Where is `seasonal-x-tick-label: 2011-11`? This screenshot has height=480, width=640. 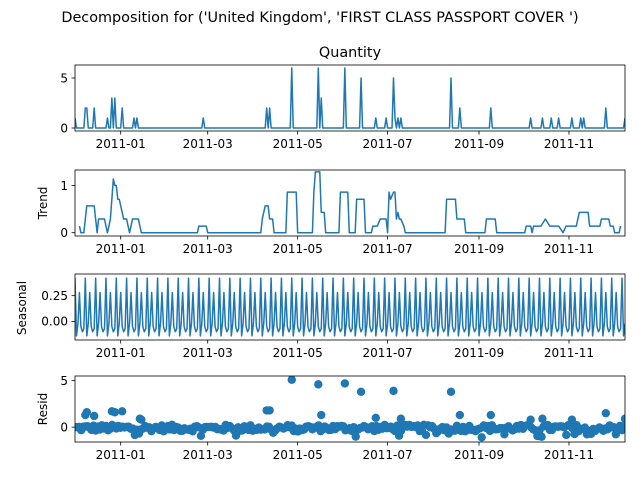 seasonal-x-tick-label: 2011-11 is located at coordinates (569, 353).